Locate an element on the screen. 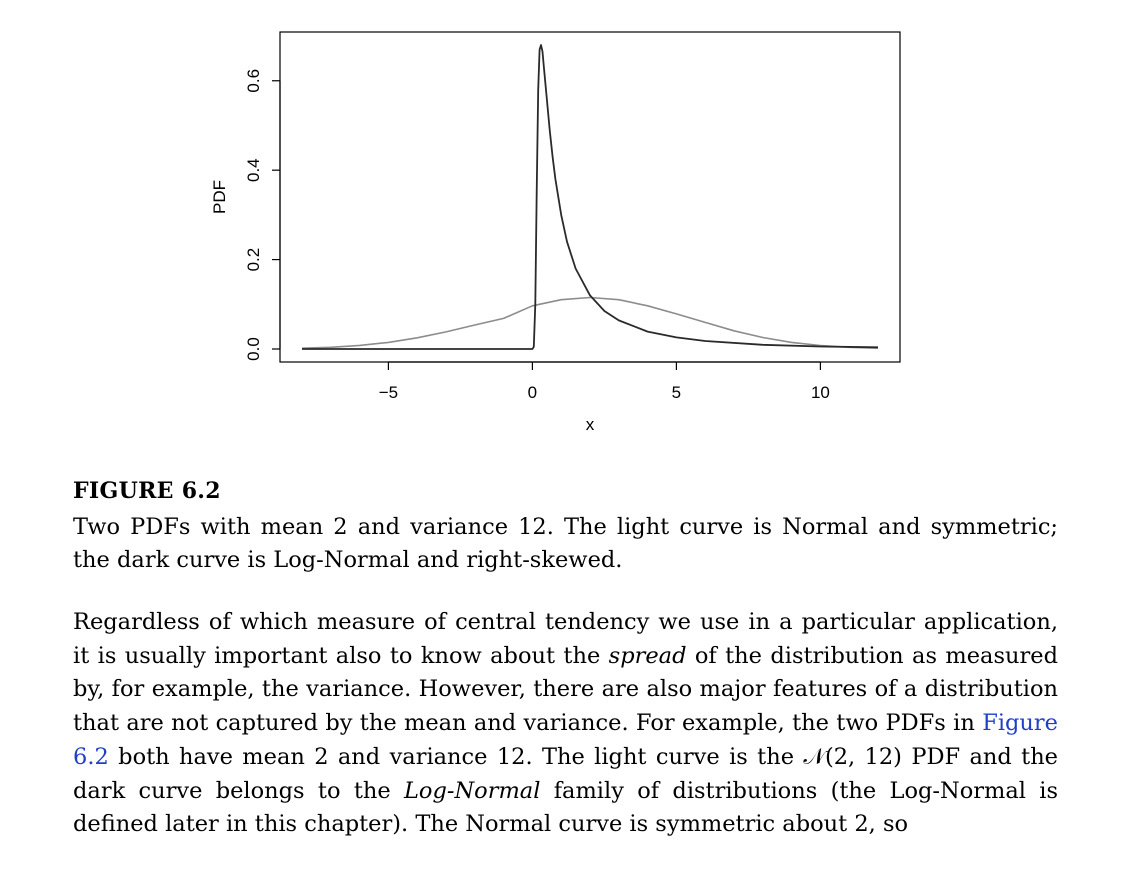  x-tick-label: −5 is located at coordinates (388, 392).